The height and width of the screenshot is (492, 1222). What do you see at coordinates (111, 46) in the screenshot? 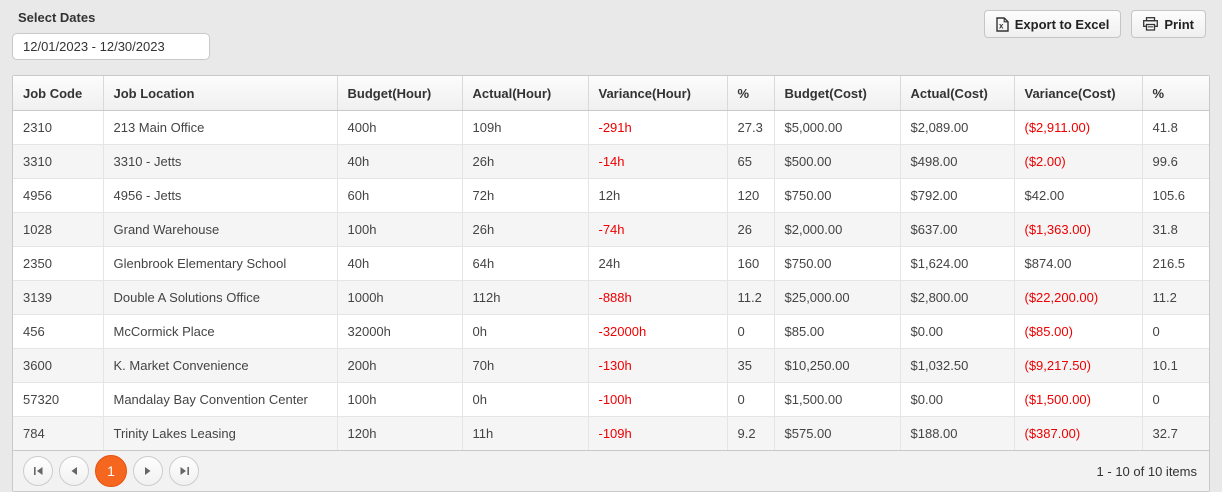
I see `date-range-input` at bounding box center [111, 46].